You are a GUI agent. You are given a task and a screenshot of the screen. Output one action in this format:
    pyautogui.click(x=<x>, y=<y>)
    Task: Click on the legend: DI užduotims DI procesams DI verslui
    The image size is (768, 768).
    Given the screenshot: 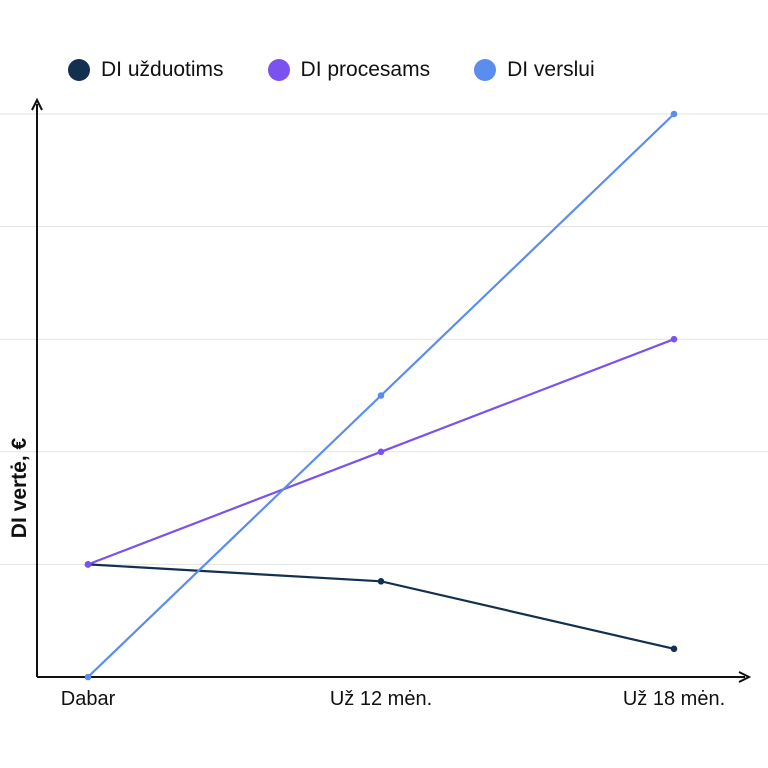 What is the action you would take?
    pyautogui.click(x=353, y=70)
    